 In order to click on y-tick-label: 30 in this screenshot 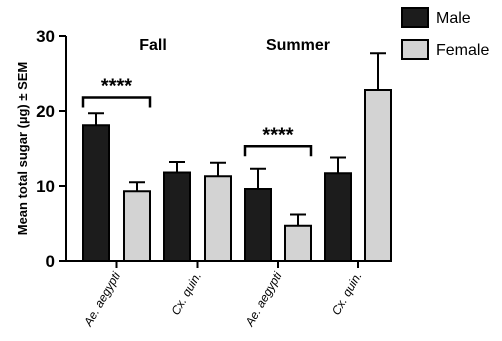, I will do `click(45, 36)`.